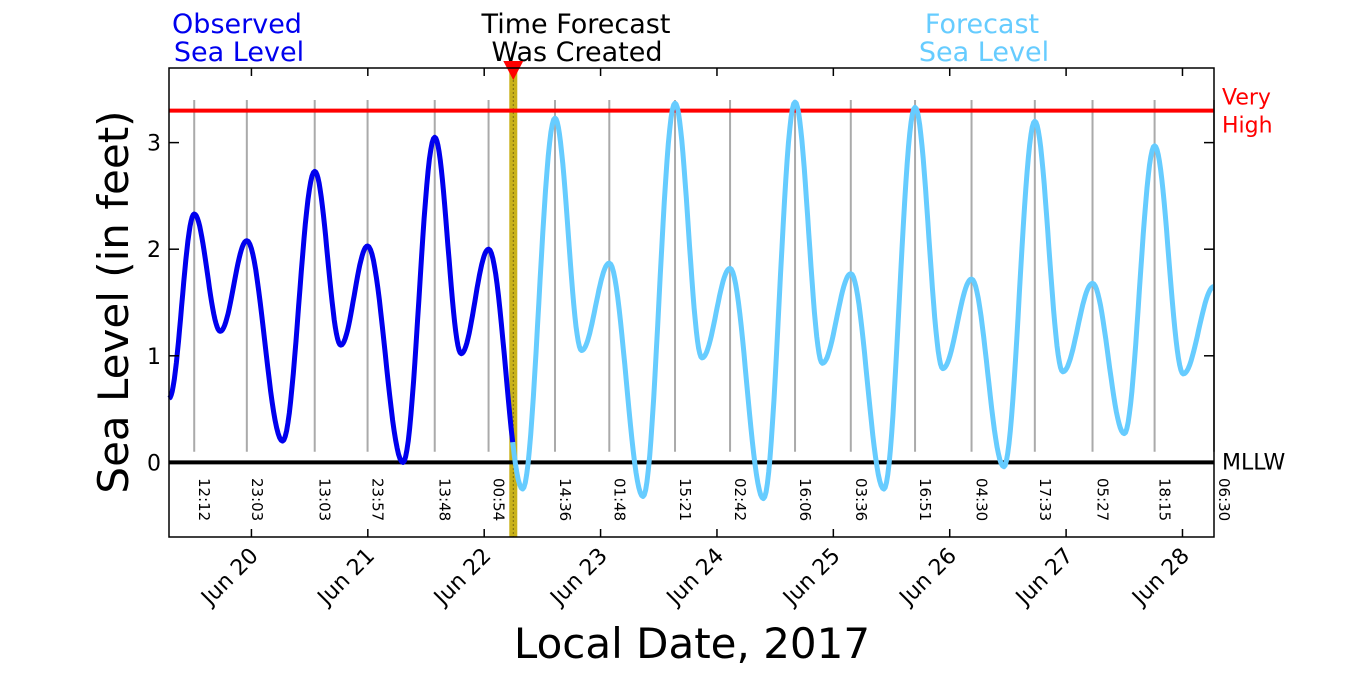 The image size is (1350, 675). I want to click on tide-time-label: 17:33, so click(1045, 499).